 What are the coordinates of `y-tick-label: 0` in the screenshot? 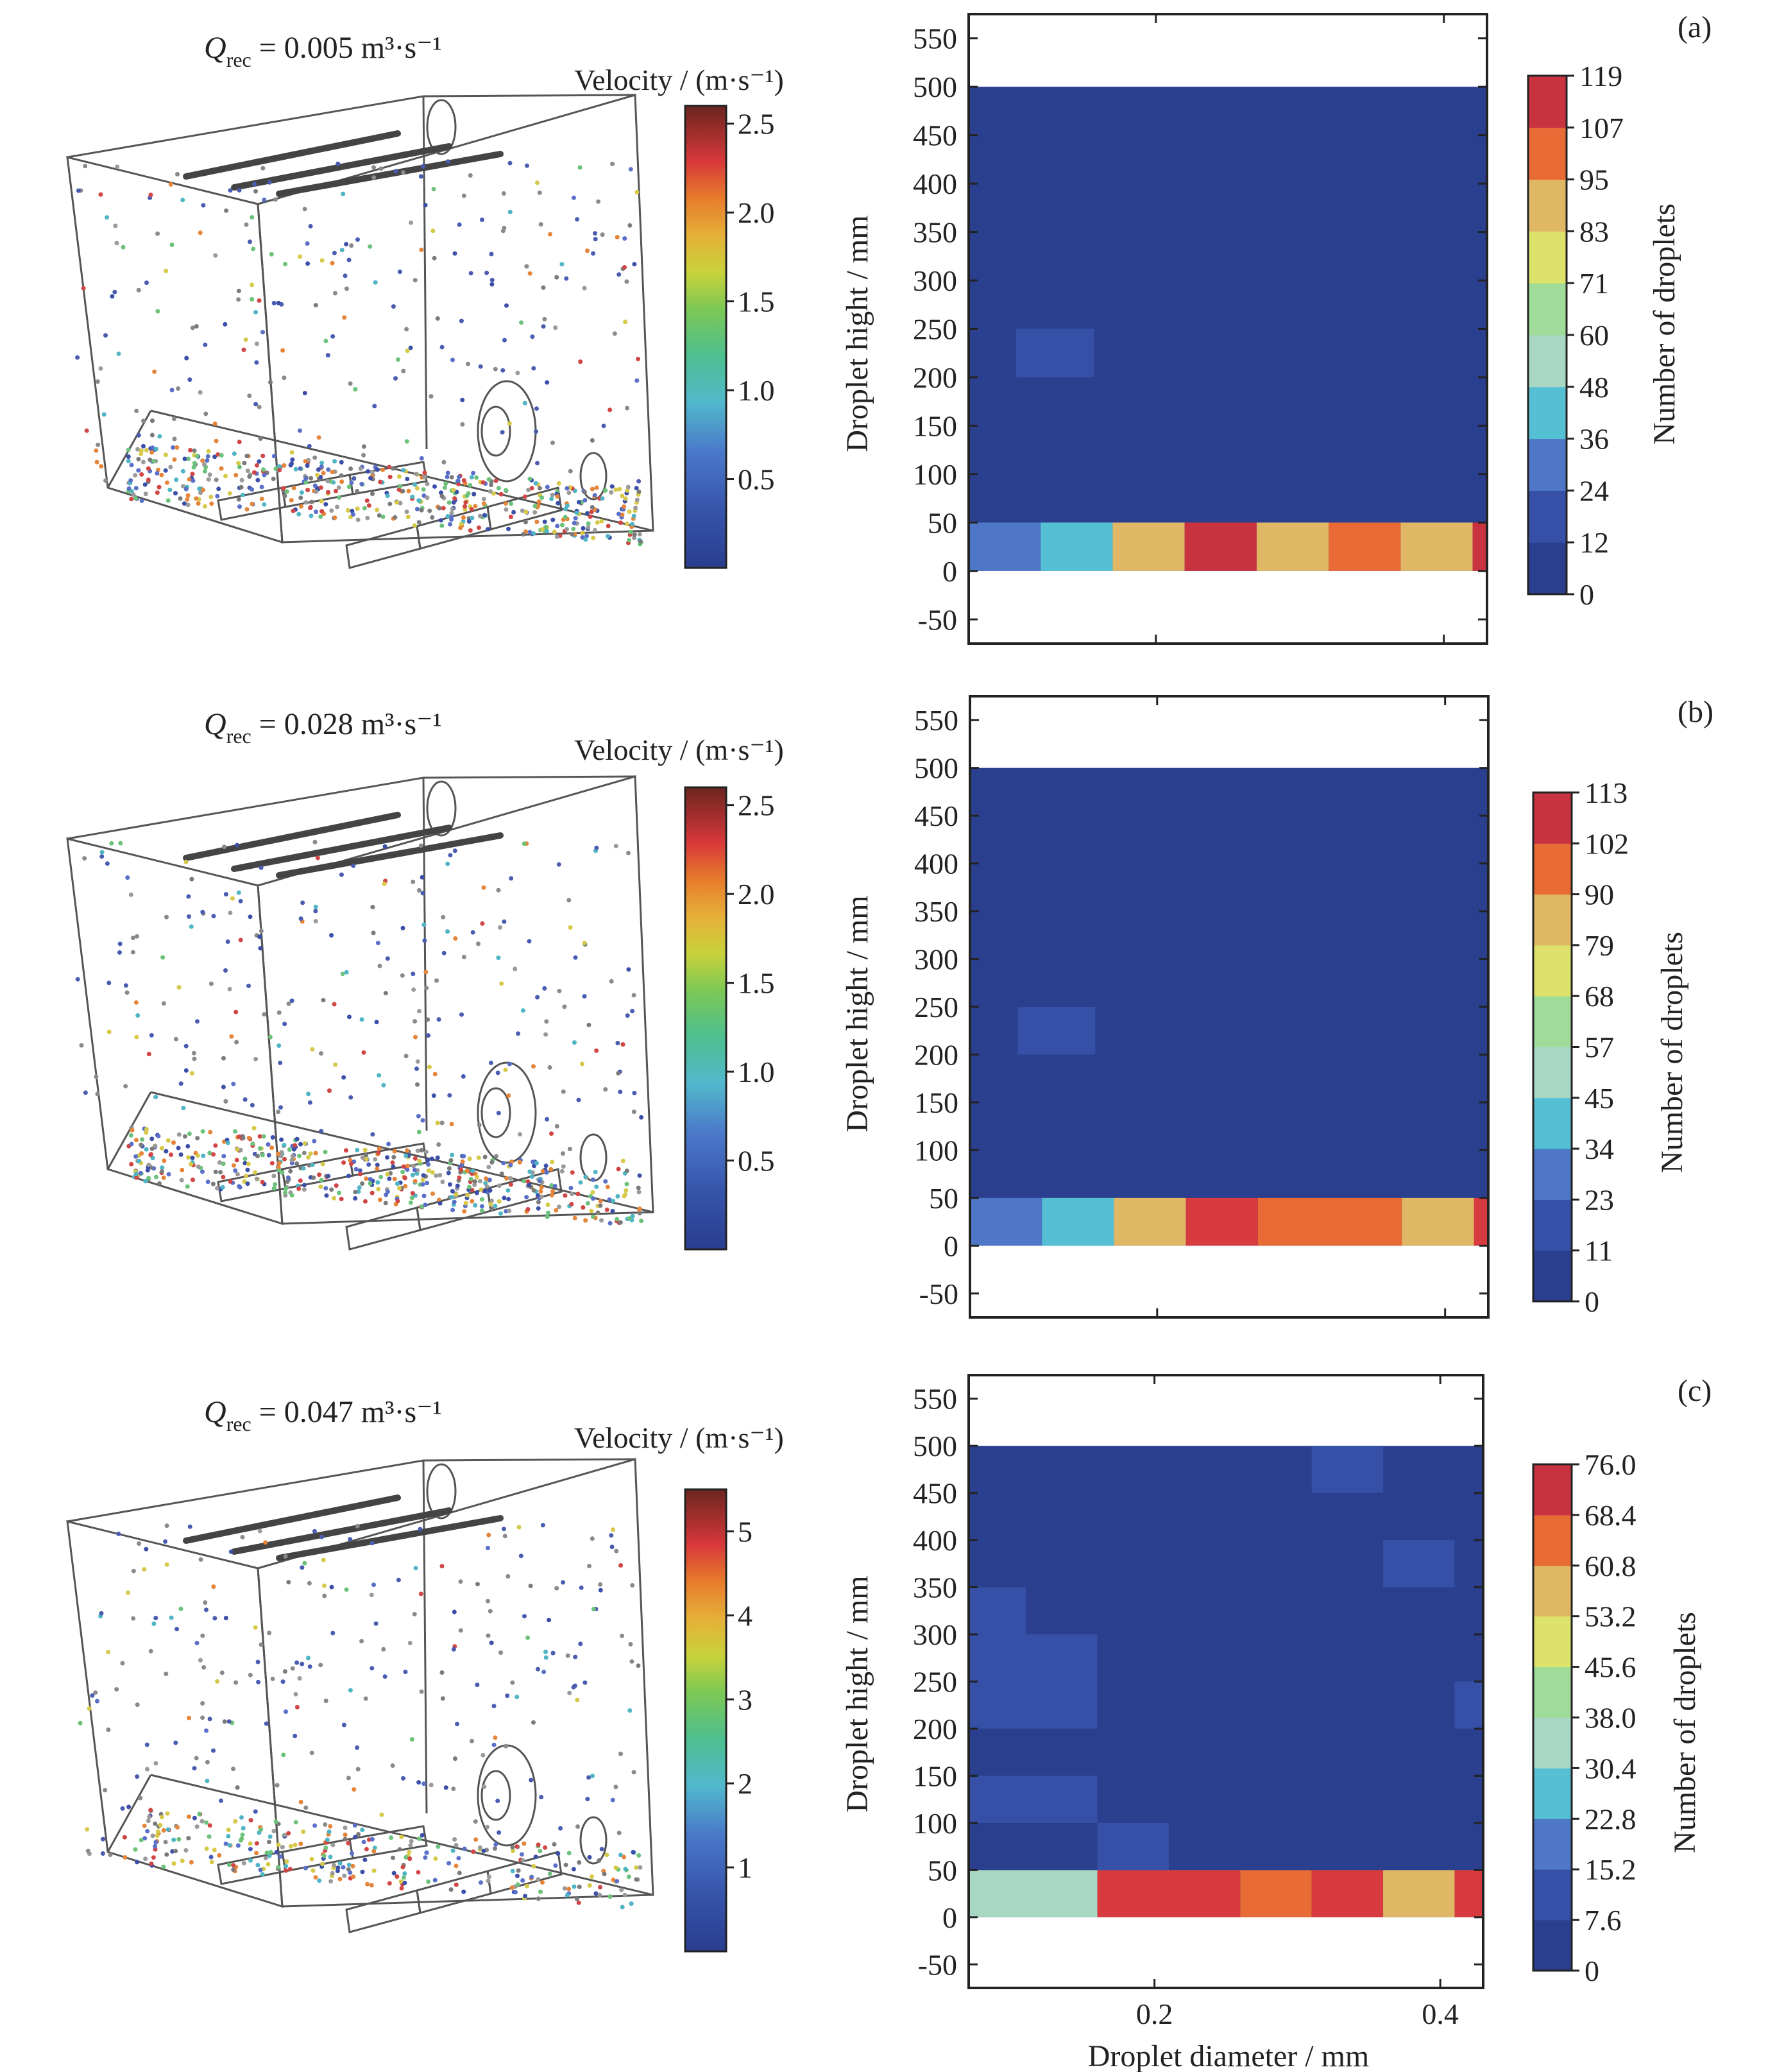 It's located at (949, 1917).